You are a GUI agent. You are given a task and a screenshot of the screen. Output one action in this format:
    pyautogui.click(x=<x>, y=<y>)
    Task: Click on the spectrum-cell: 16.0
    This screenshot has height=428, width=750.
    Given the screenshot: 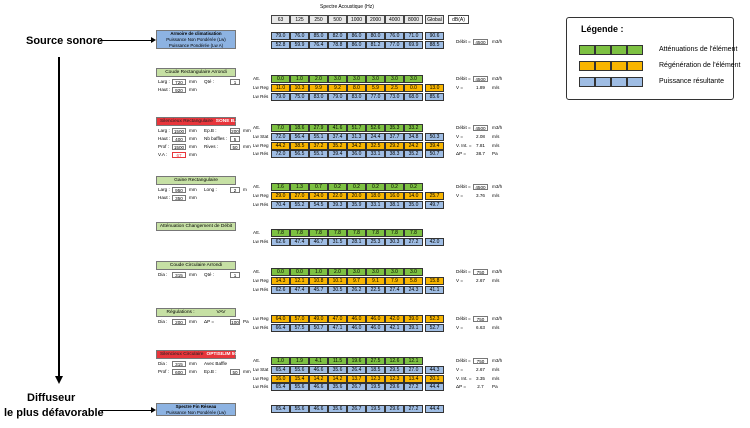 What is the action you would take?
    pyautogui.click(x=394, y=195)
    